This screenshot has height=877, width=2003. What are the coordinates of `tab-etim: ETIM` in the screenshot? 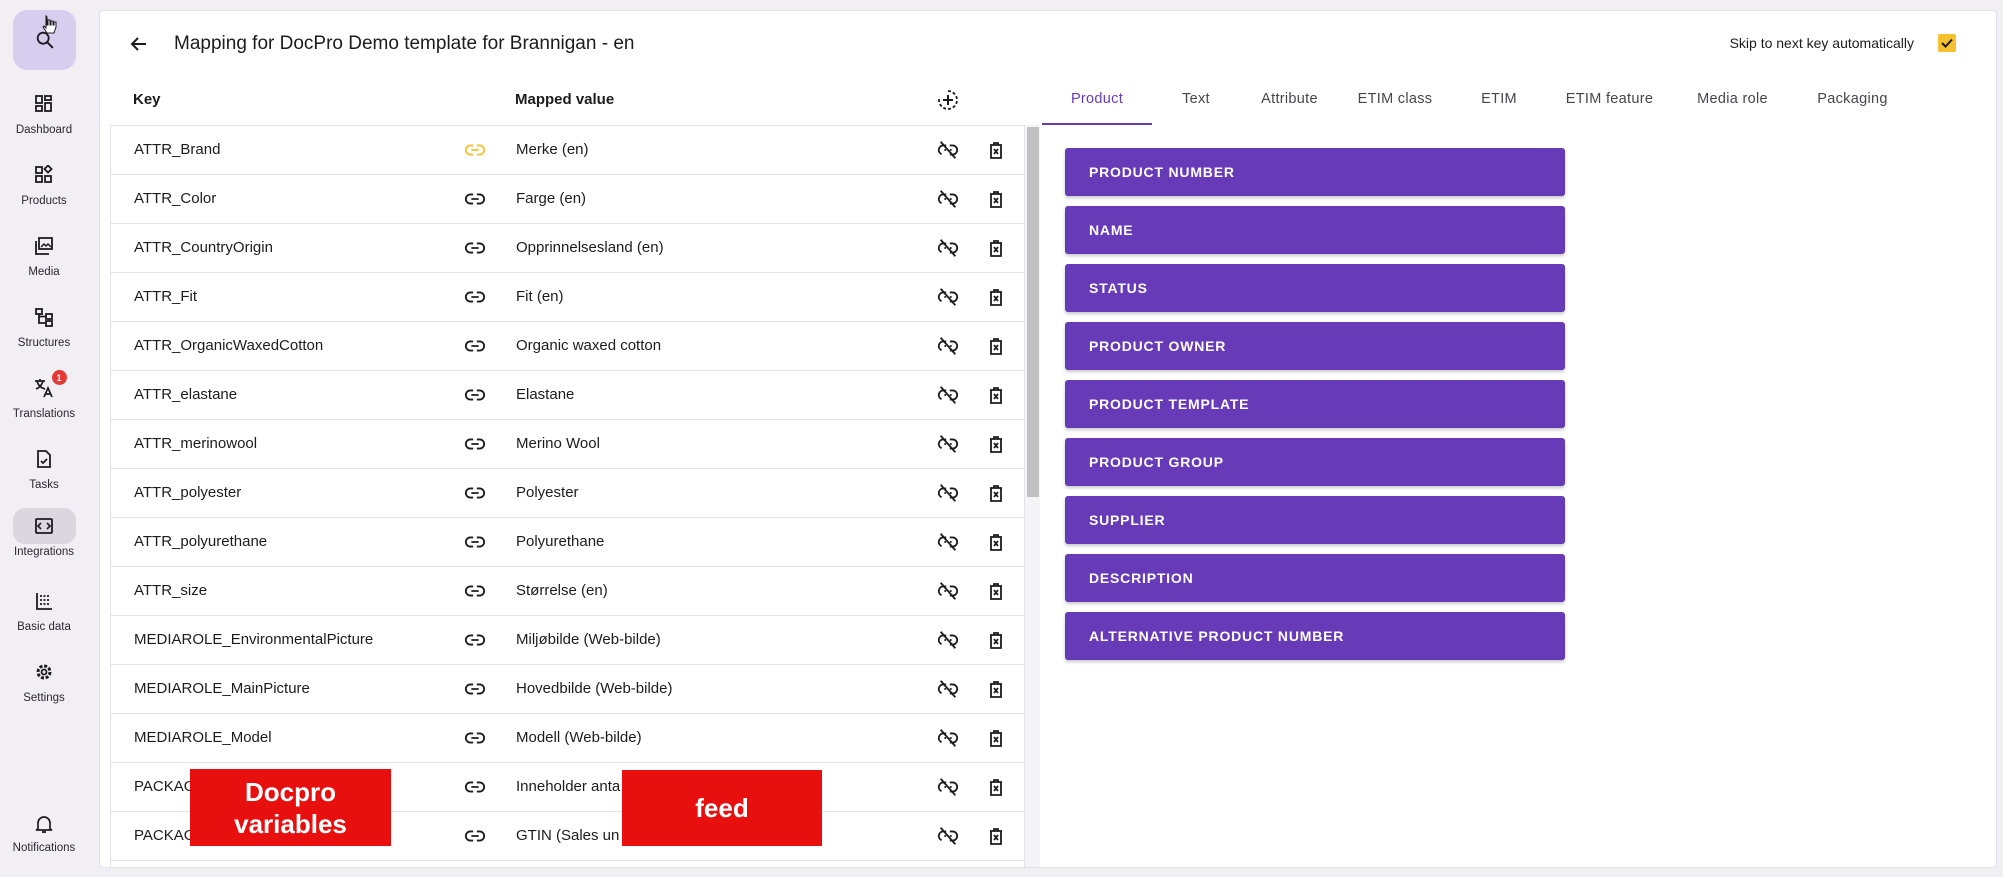 It's located at (1499, 100).